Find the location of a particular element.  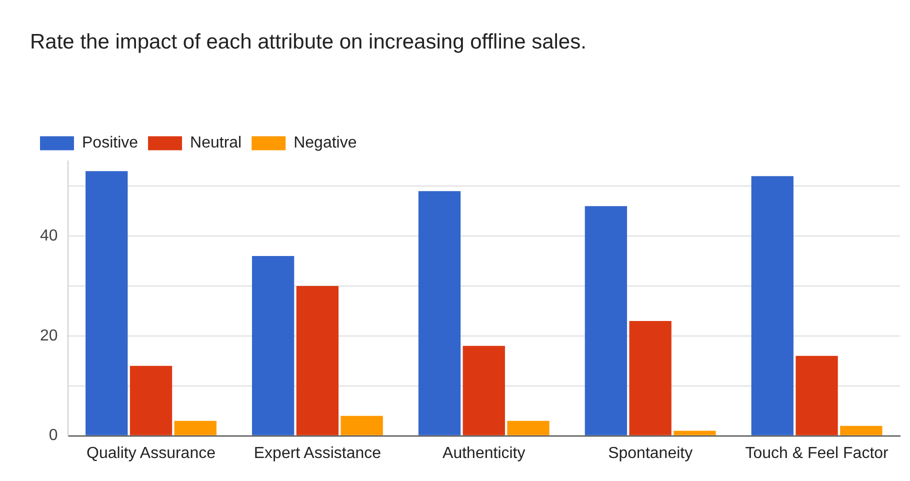

y-tick-label: 20 is located at coordinates (49, 335).